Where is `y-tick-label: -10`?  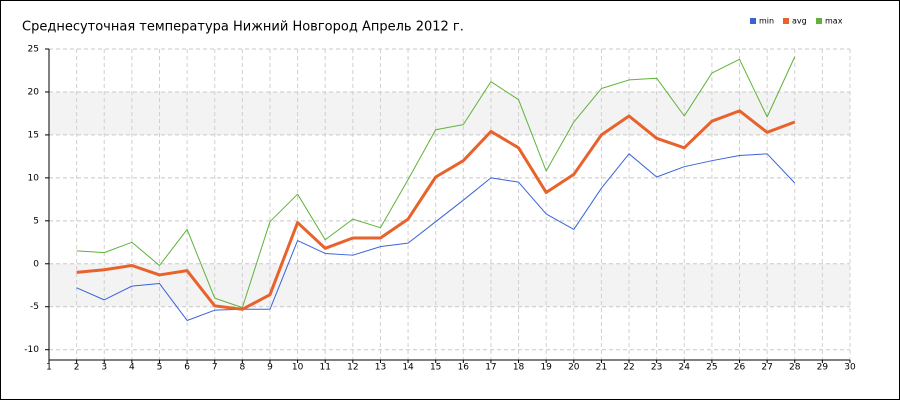
y-tick-label: -10 is located at coordinates (31, 350).